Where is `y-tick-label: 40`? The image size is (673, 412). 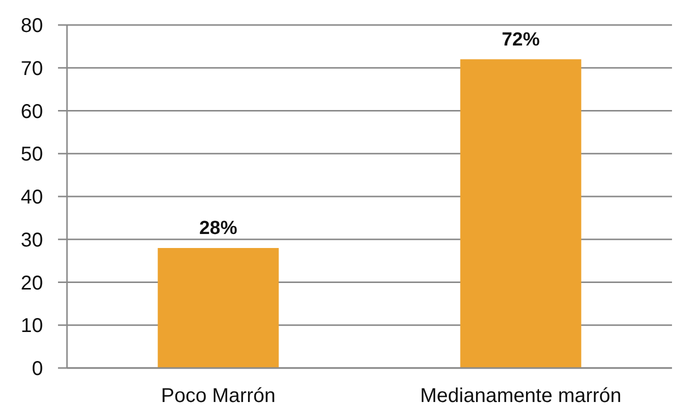
y-tick-label: 40 is located at coordinates (31, 197).